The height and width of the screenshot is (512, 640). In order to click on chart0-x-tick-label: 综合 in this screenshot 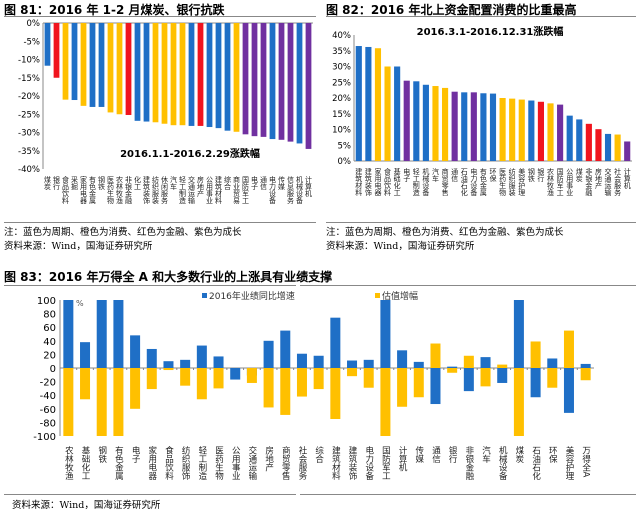, I will do `click(228, 183)`.